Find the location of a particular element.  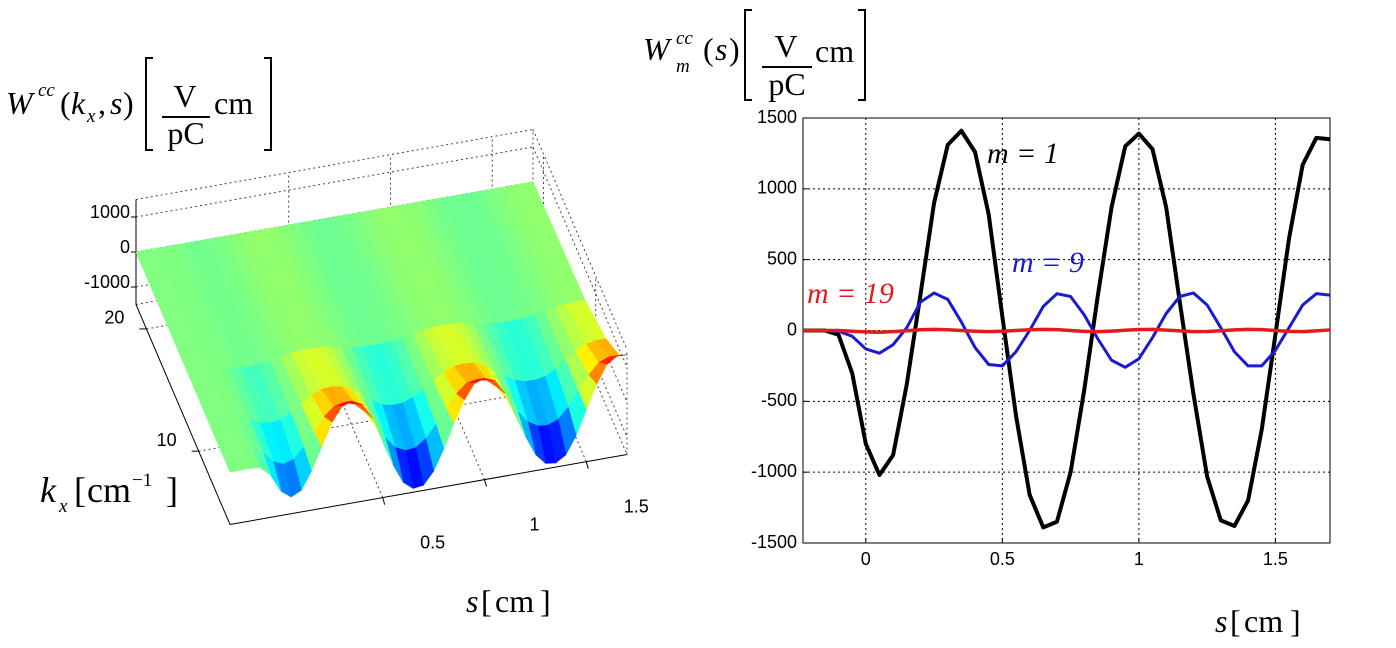

y-tick-label: 500 is located at coordinates (782, 258).